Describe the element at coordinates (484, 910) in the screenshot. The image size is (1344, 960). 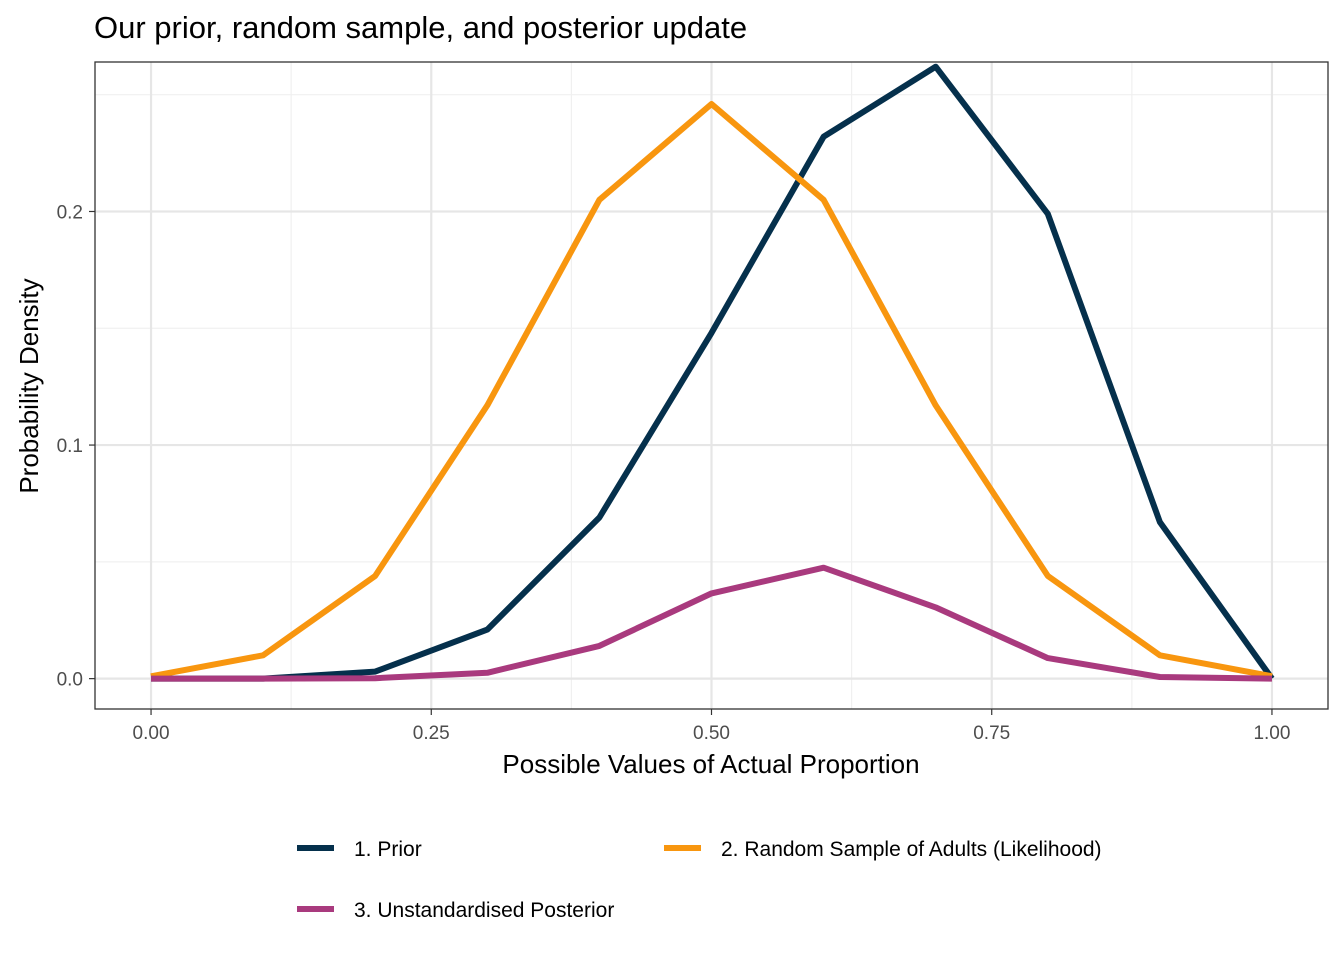
I see `legend-label: 3. Unstandardised Posterior` at that location.